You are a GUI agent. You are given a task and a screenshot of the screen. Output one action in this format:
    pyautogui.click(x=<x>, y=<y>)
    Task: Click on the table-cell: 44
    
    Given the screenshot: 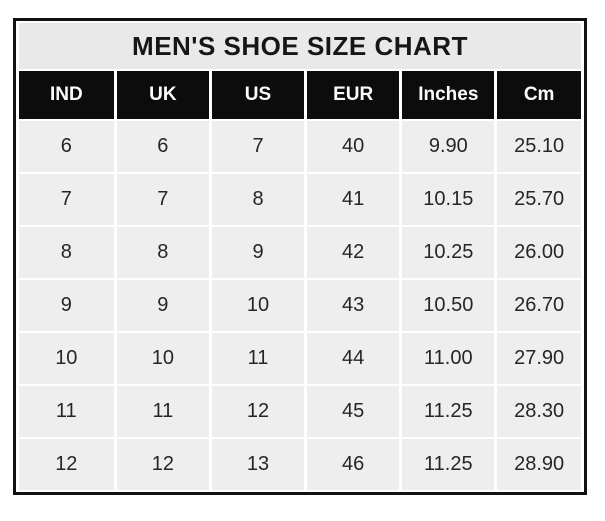 What is the action you would take?
    pyautogui.click(x=353, y=358)
    